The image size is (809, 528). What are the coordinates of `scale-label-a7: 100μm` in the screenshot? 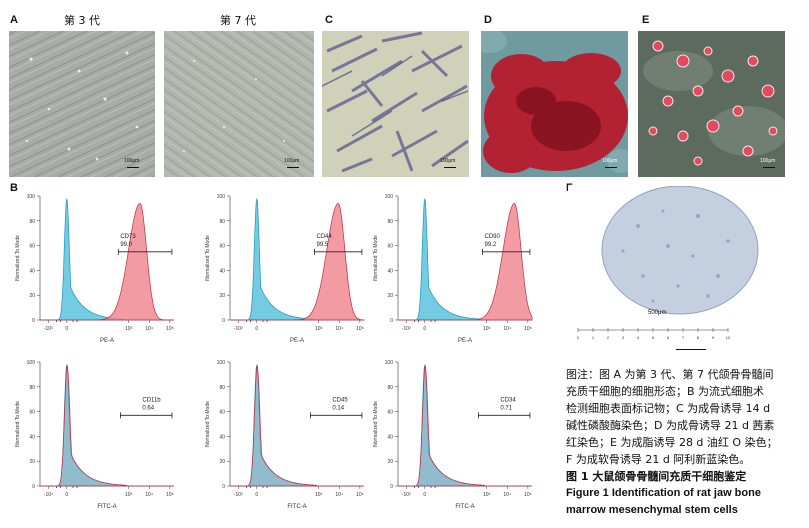 It's located at (292, 161).